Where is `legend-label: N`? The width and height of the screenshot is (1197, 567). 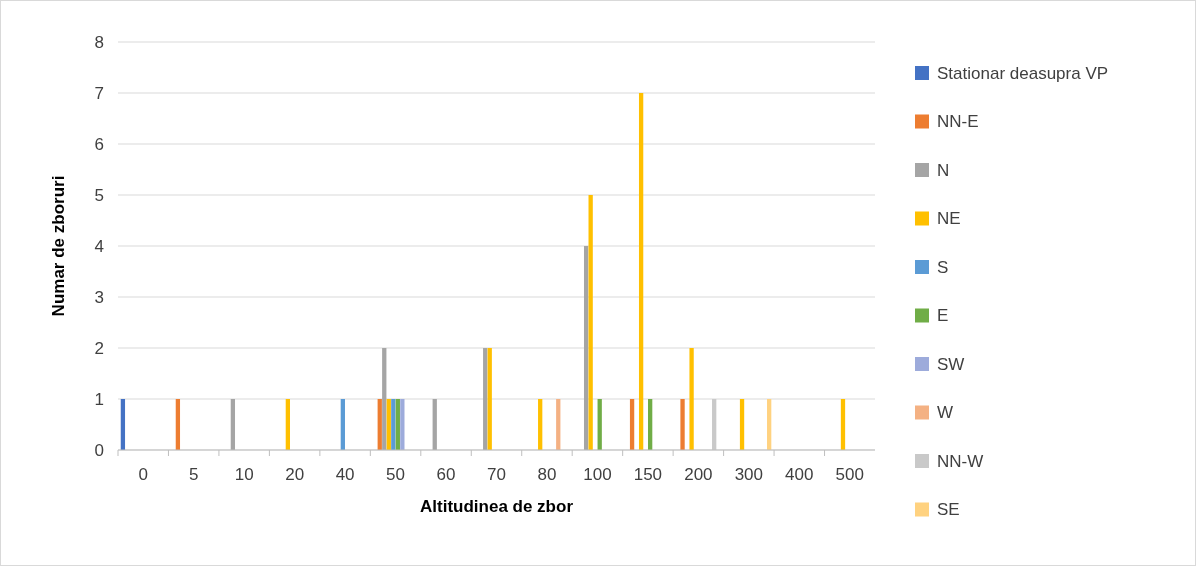 legend-label: N is located at coordinates (943, 170).